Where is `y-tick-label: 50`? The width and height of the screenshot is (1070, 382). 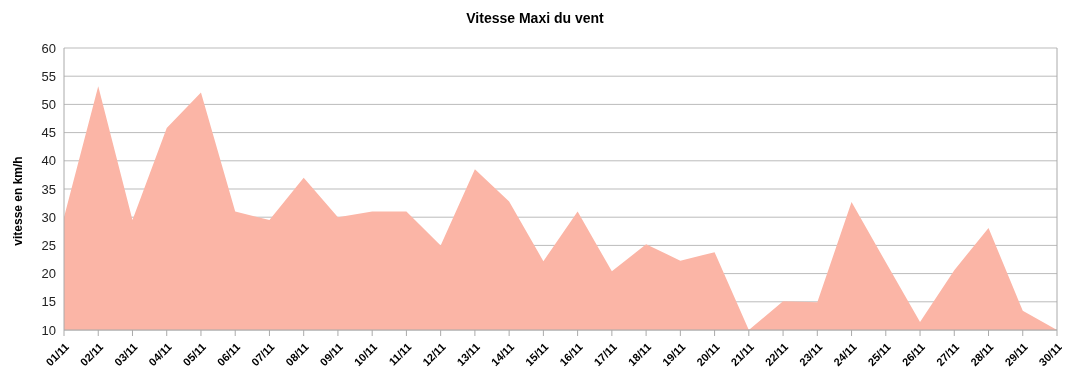
y-tick-label: 50 is located at coordinates (48, 105).